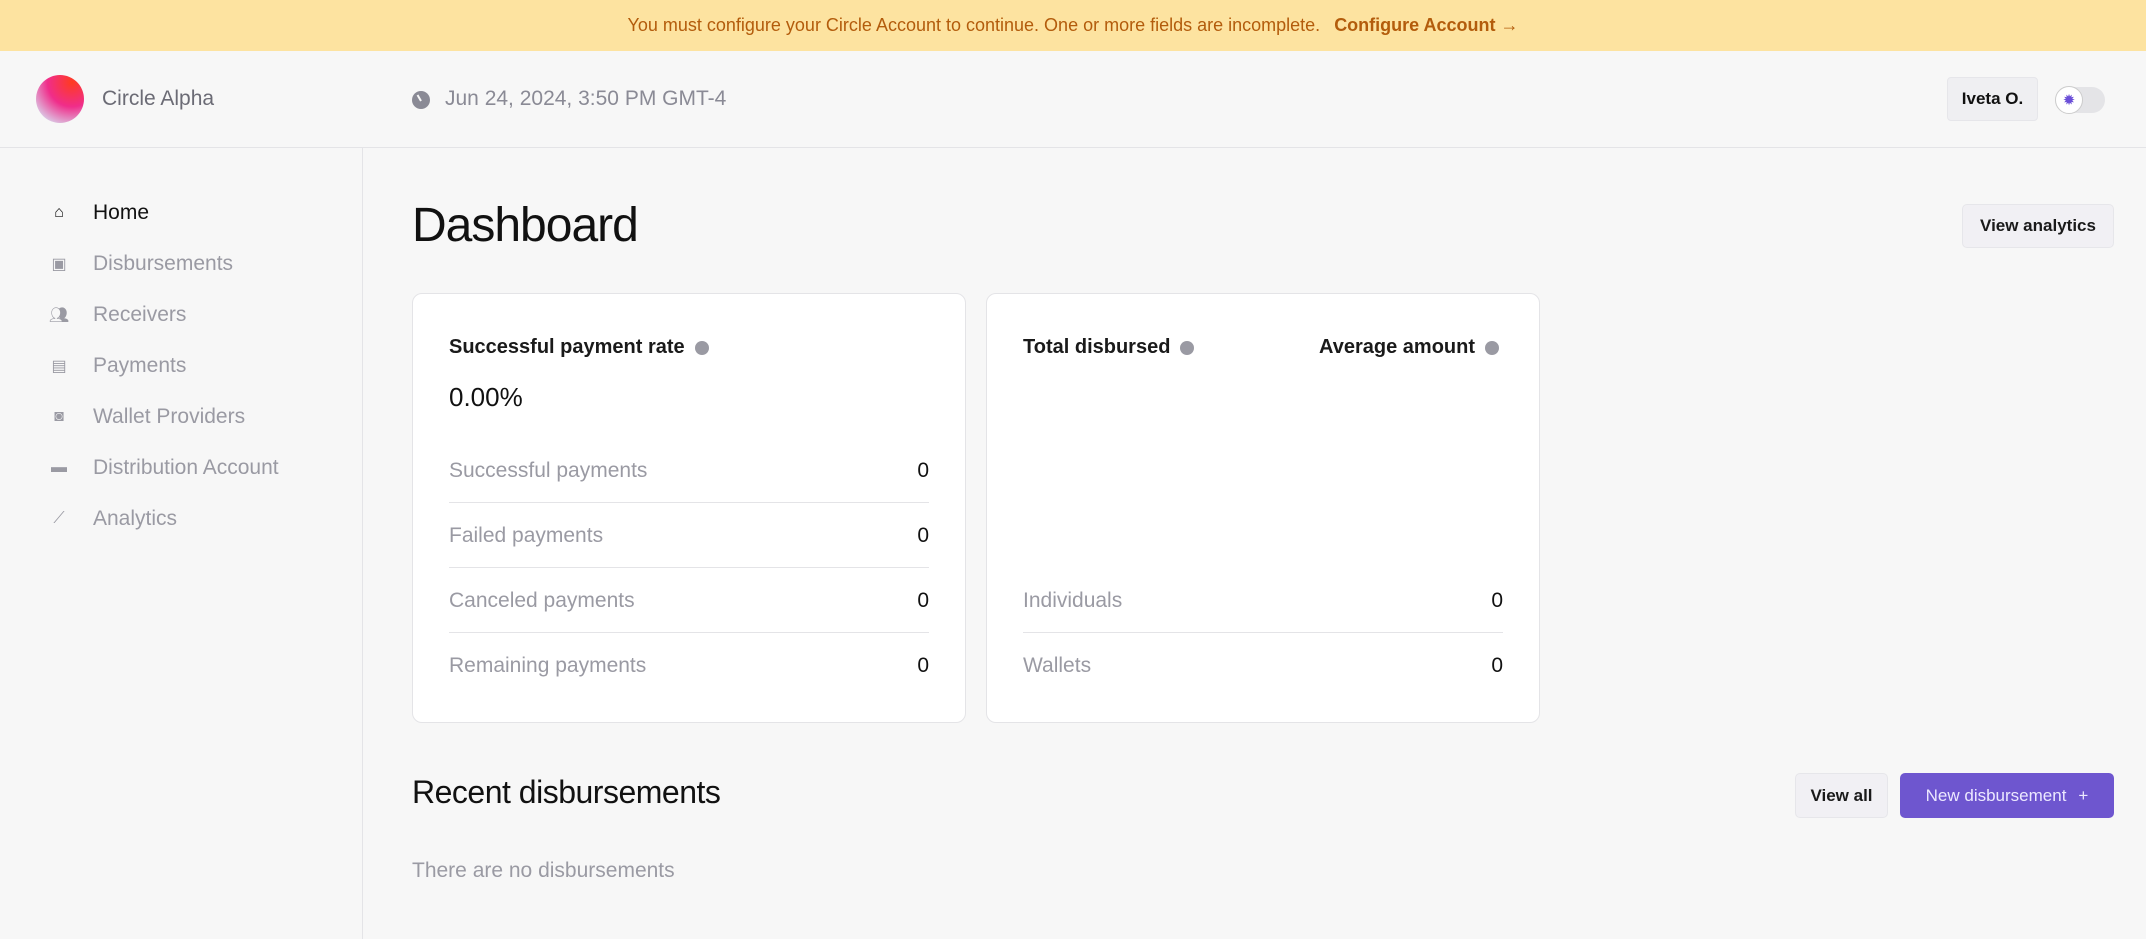  Describe the element at coordinates (567, 347) in the screenshot. I see `card-title: Successful payment rate` at that location.